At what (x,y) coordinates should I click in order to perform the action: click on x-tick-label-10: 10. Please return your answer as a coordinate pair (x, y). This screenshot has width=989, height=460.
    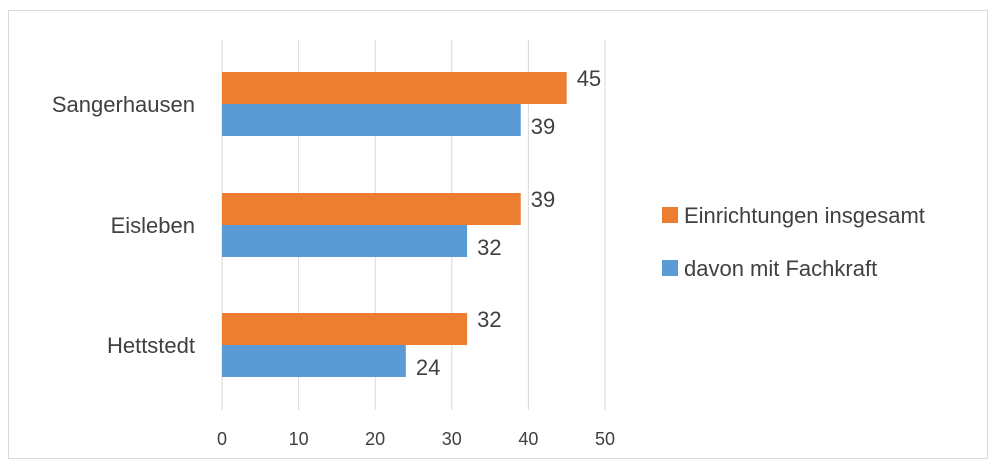
    Looking at the image, I should click on (299, 439).